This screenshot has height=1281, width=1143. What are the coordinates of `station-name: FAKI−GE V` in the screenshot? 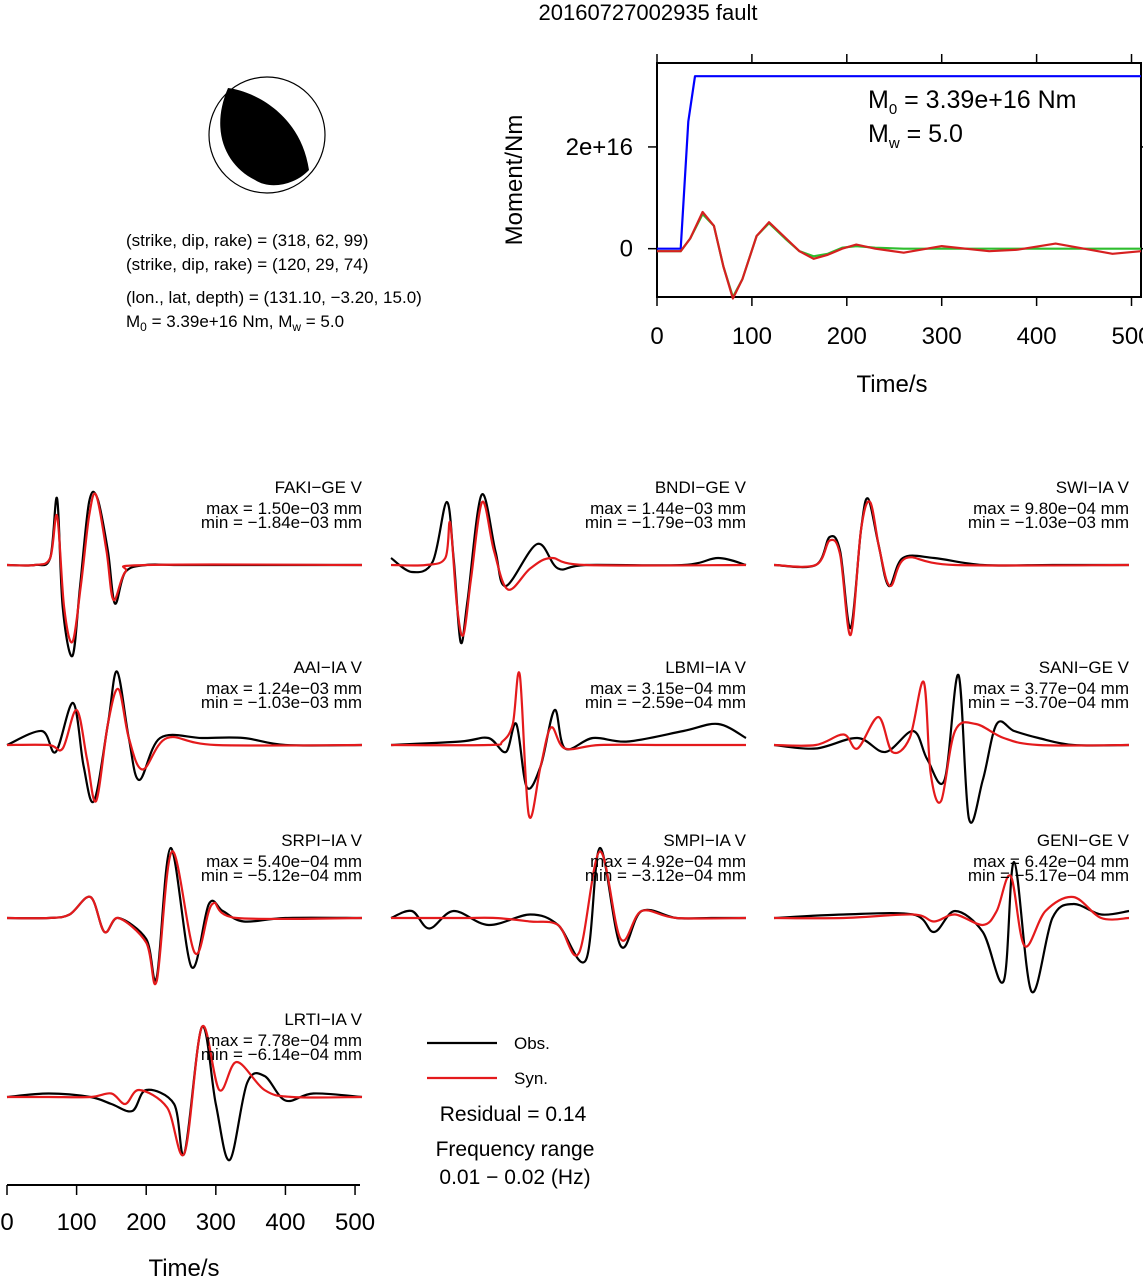 It's located at (319, 487).